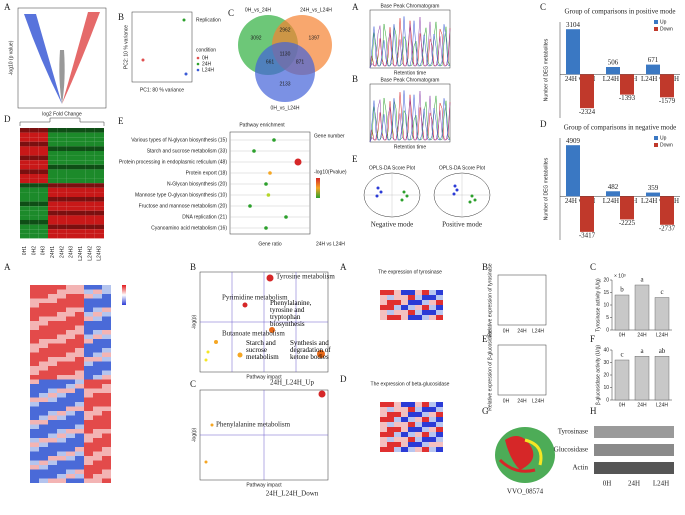 The image size is (685, 515). I want to click on data-label: -2737, so click(667, 228).